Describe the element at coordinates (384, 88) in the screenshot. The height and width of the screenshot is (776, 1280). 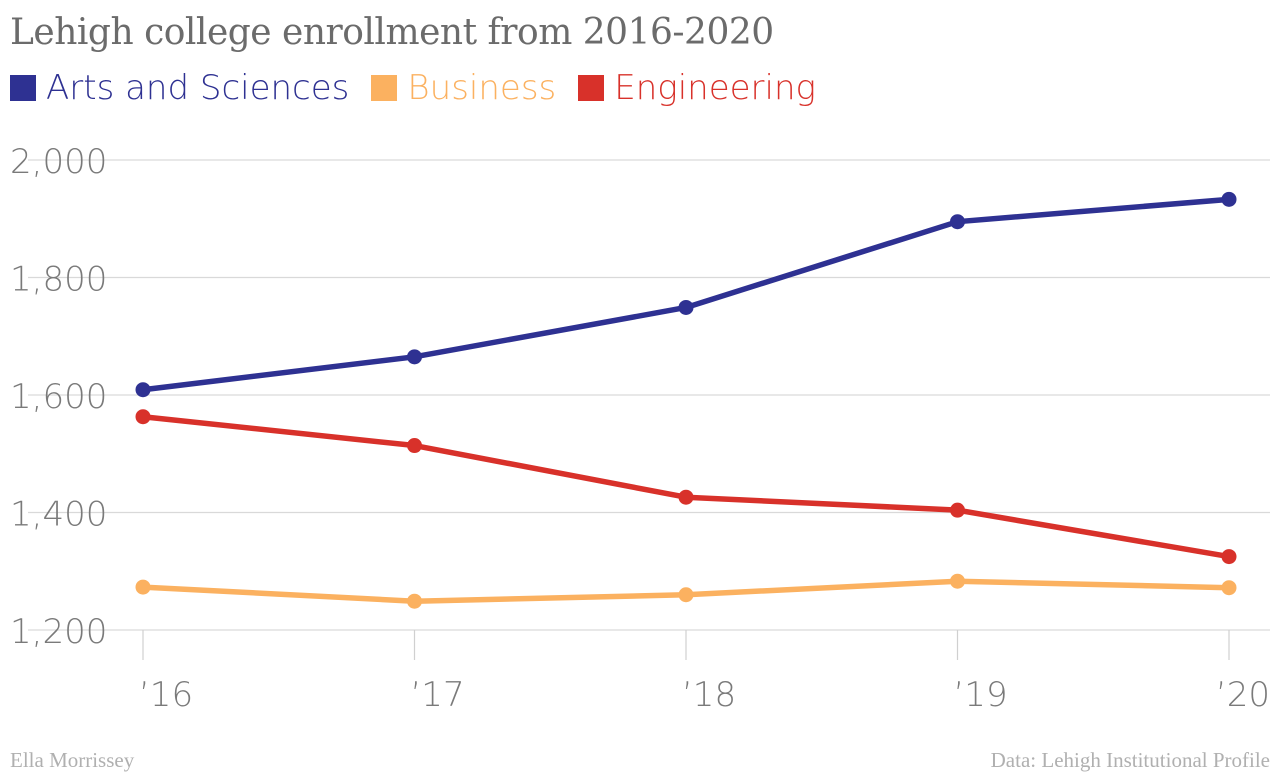
I see `legend-swatch-business` at that location.